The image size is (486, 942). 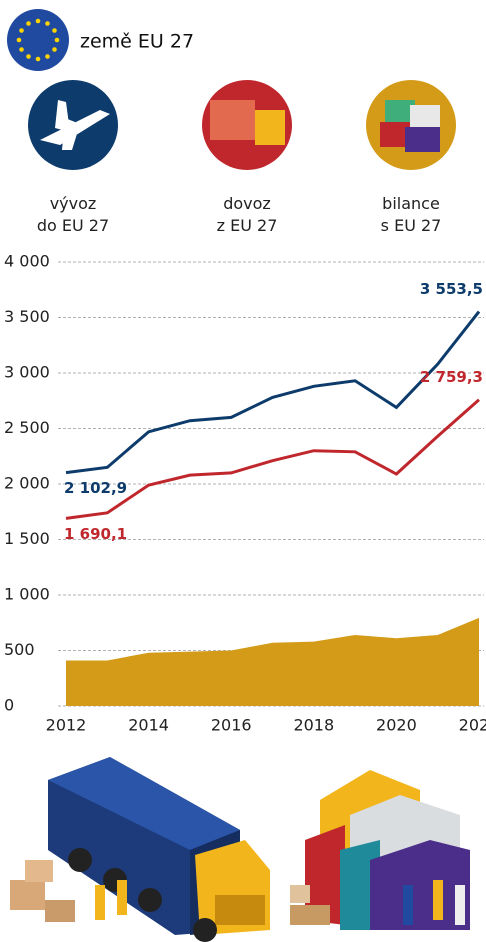 What do you see at coordinates (95, 534) in the screenshot?
I see `value-label: 1 690,1` at bounding box center [95, 534].